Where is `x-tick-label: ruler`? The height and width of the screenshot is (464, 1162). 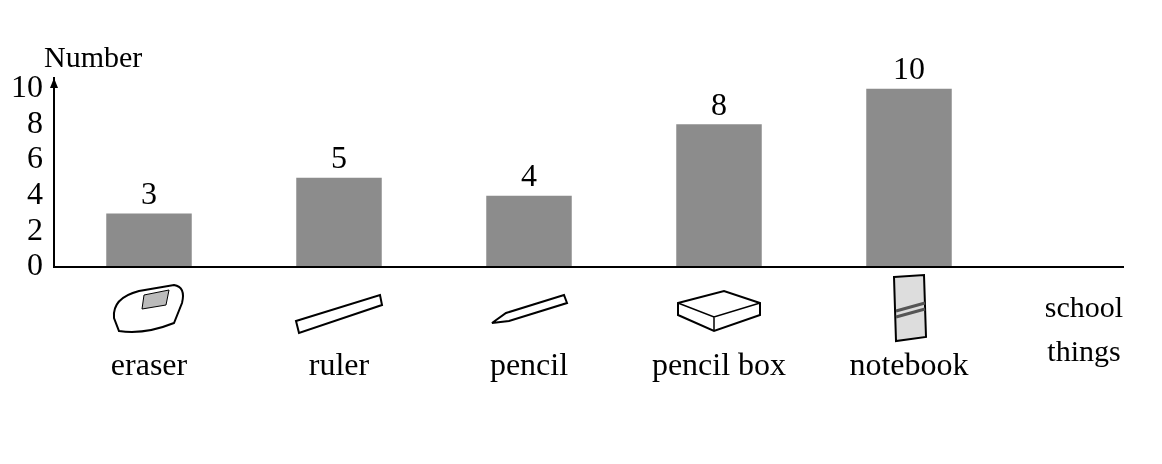
x-tick-label: ruler is located at coordinates (339, 363).